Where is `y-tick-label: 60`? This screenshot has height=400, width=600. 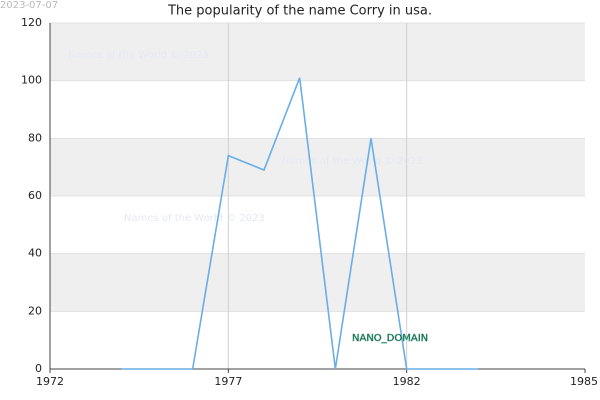
y-tick-label: 60 is located at coordinates (35, 195).